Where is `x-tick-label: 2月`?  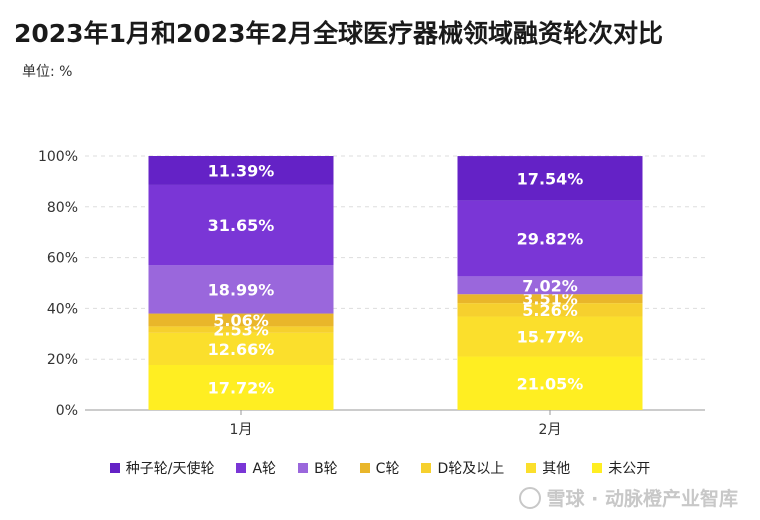 x-tick-label: 2月 is located at coordinates (550, 430).